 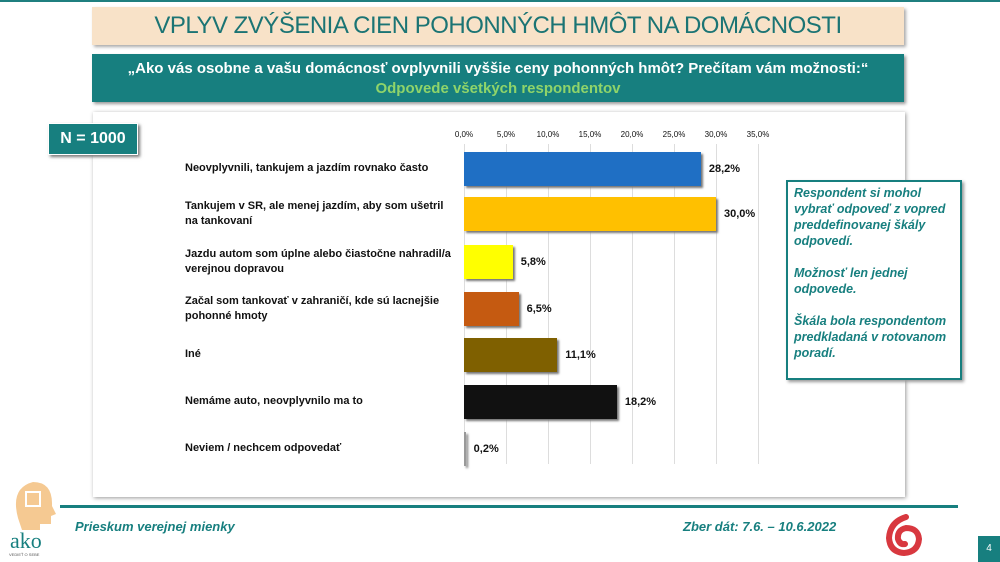 I want to click on data-label: 30,0%, so click(x=740, y=214).